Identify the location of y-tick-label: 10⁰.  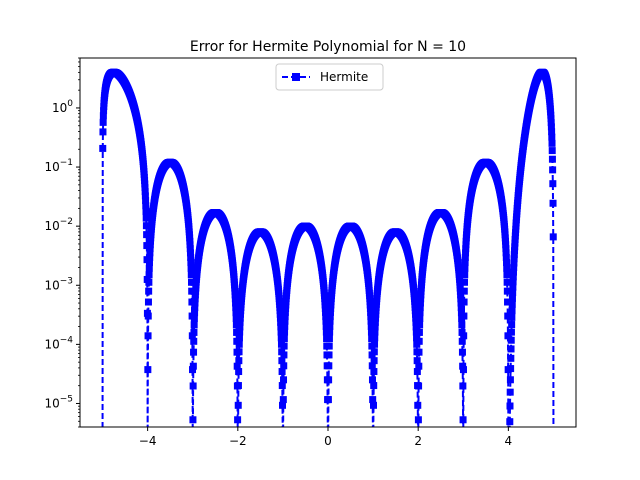
(62, 107).